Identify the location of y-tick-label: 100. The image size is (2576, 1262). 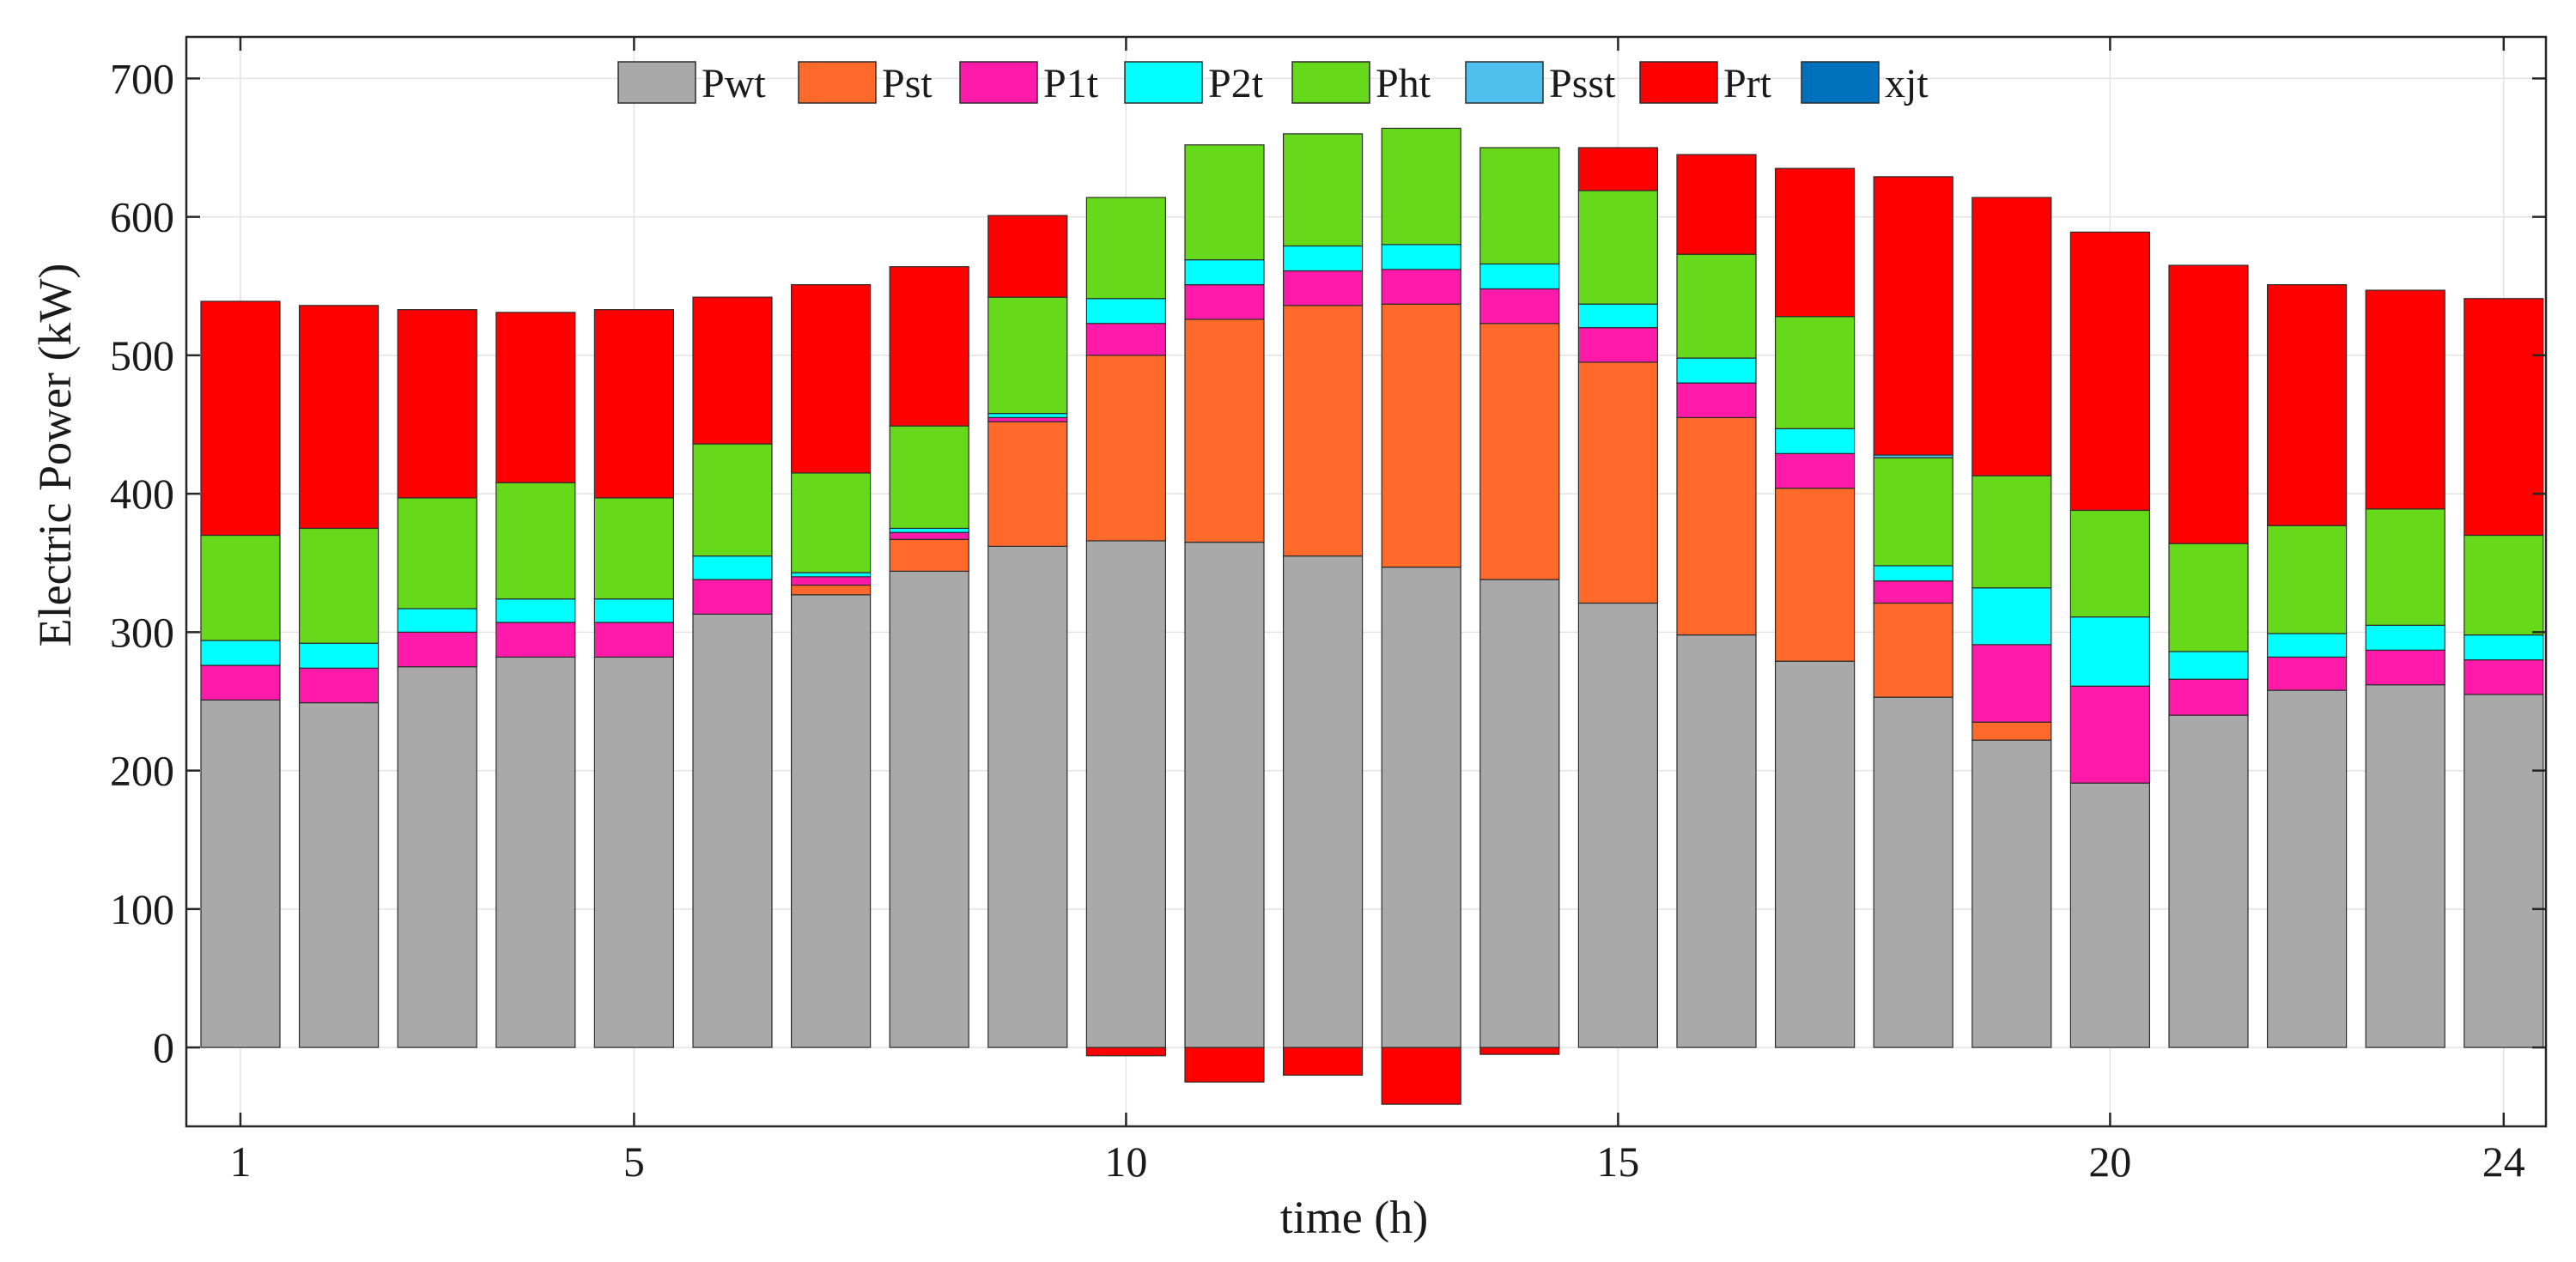
(142, 909).